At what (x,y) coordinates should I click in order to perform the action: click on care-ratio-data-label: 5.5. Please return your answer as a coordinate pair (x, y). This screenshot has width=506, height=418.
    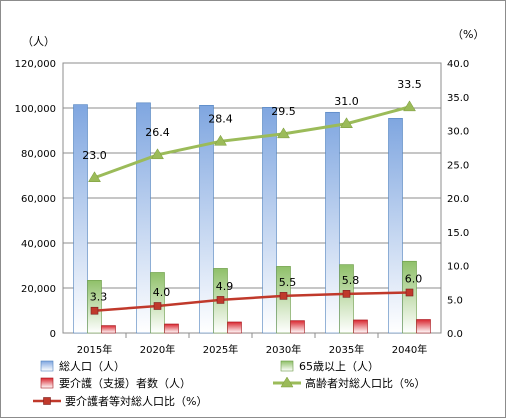
    Looking at the image, I should click on (288, 282).